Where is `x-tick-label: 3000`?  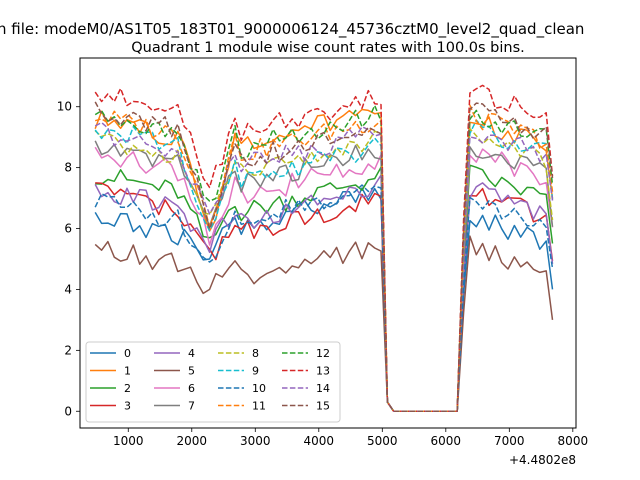 x-tick-label: 3000 is located at coordinates (255, 441).